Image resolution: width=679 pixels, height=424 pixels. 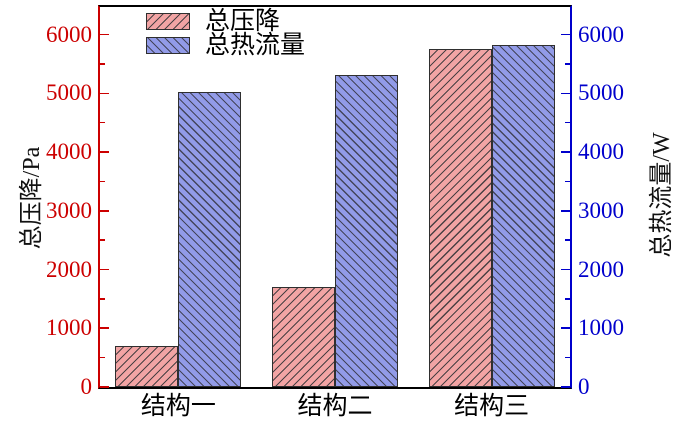 I want to click on legend-item-heatflow: 总热流量, so click(x=226, y=45).